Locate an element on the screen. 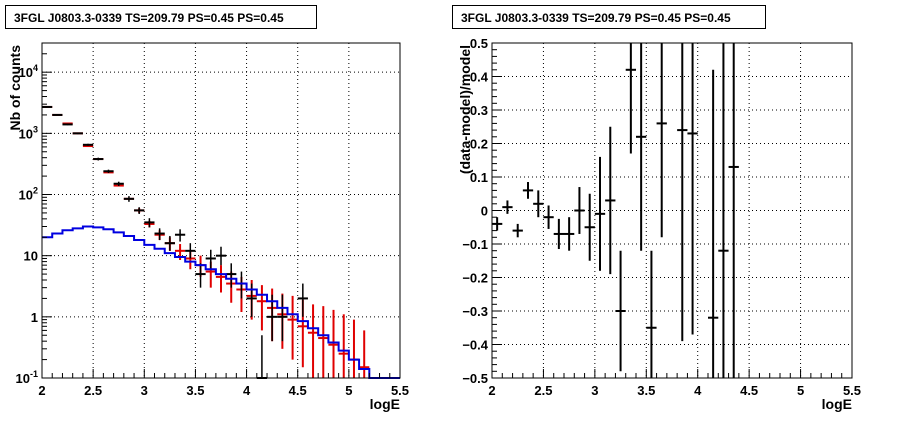 This screenshot has height=421, width=898. left-x-tick-label: 2.5 is located at coordinates (93, 390).